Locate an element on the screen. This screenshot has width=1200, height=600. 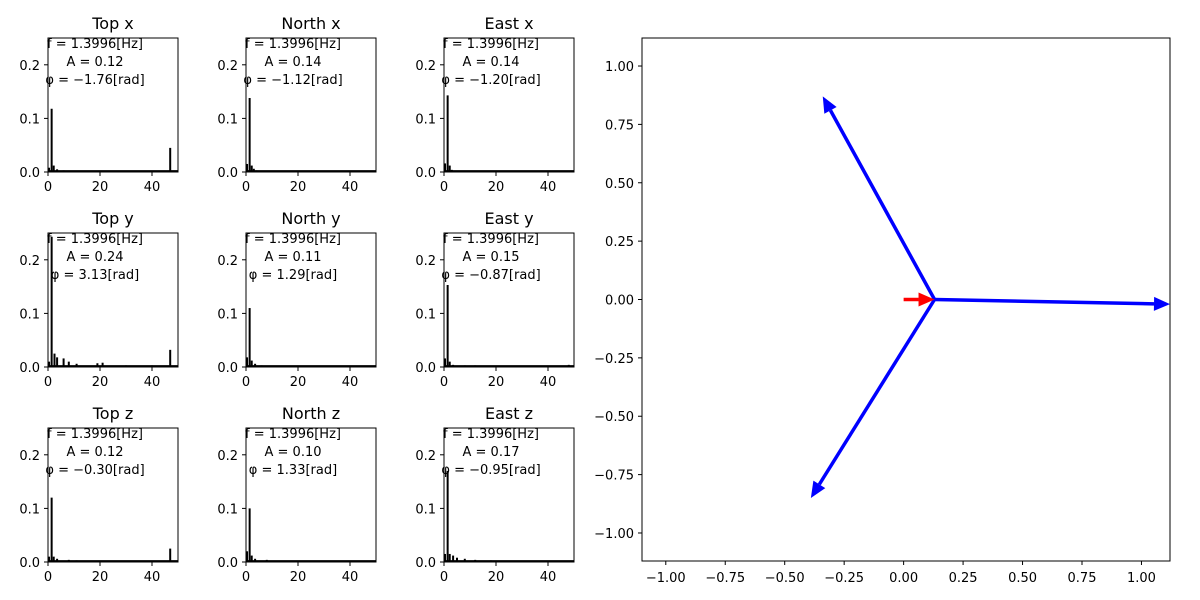
peak-annotation: φ = −0.87[rad] is located at coordinates (490, 275).